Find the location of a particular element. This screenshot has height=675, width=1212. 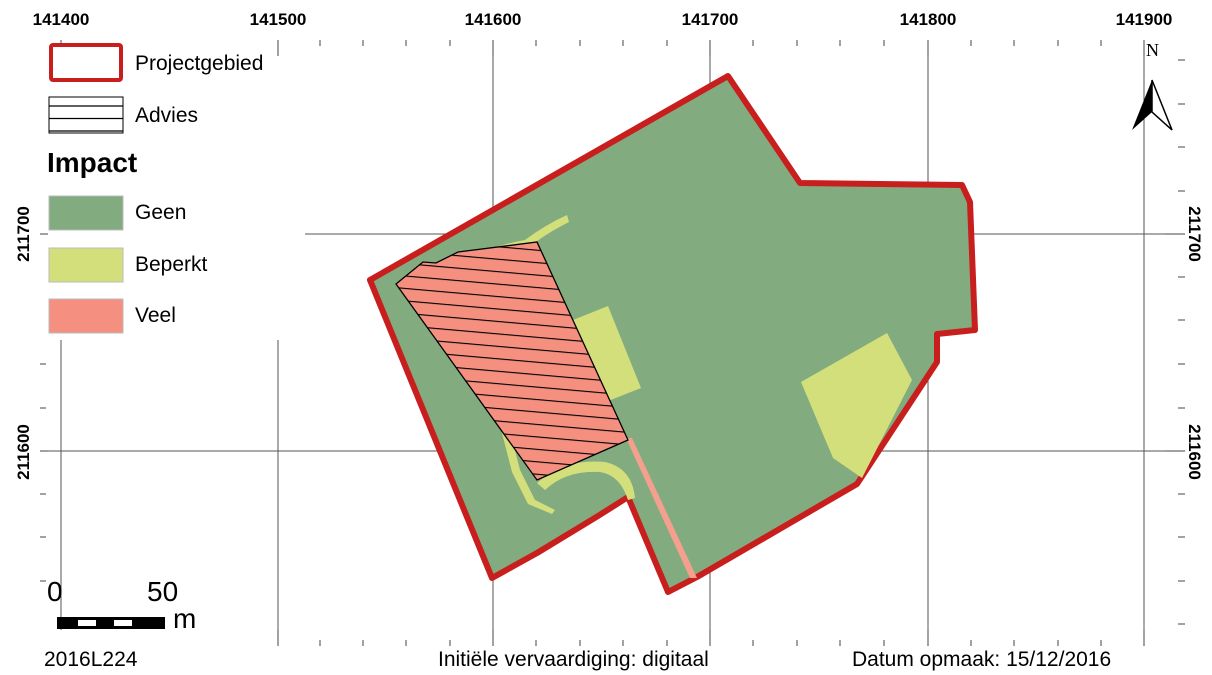

scale-label-zero: 0 is located at coordinates (55, 591).